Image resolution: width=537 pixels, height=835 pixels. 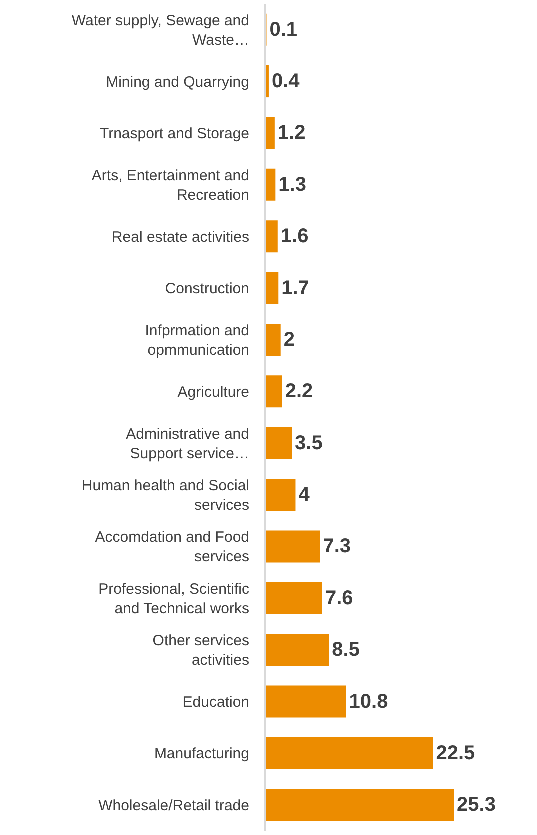 What do you see at coordinates (337, 547) in the screenshot?
I see `data-label: 7.3` at bounding box center [337, 547].